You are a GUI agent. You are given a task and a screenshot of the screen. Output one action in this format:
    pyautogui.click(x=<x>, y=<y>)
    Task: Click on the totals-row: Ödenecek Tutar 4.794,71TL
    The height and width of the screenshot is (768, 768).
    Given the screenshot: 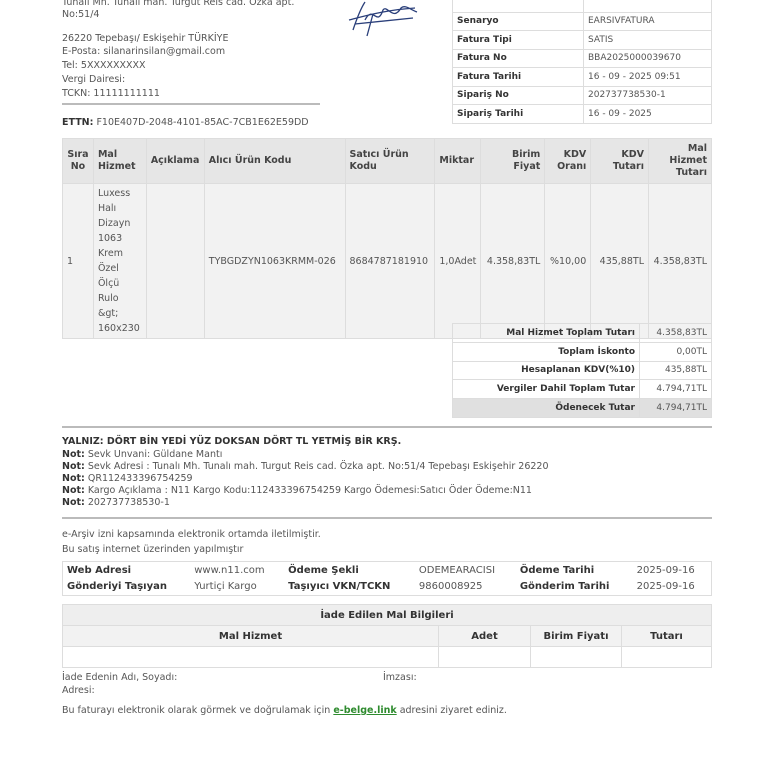 What is the action you would take?
    pyautogui.click(x=582, y=408)
    